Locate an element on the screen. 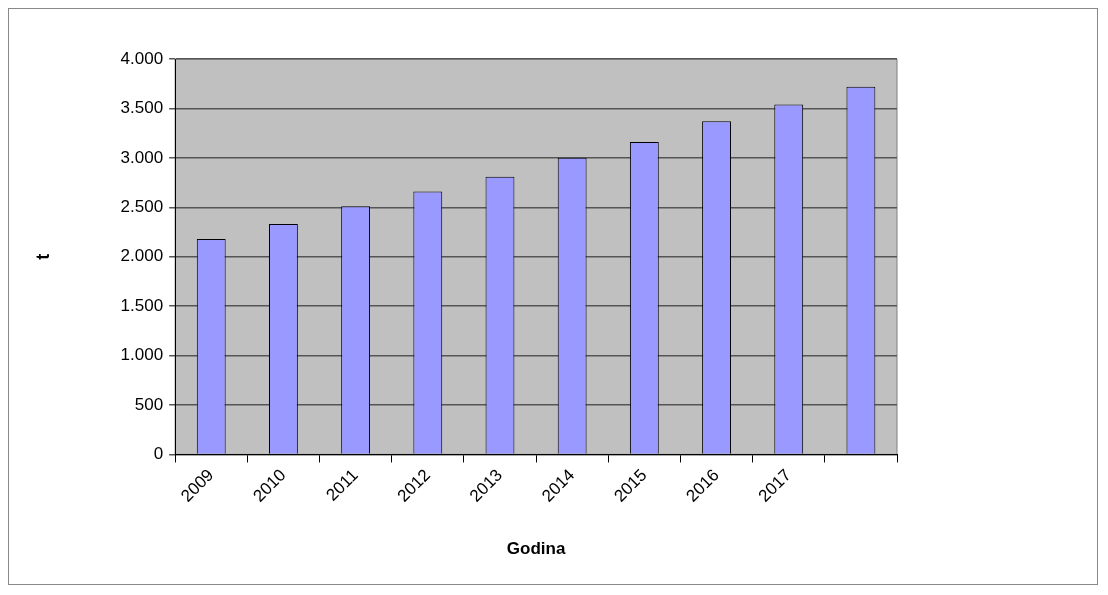 This screenshot has height=595, width=1108. y-tick-label: 4.000 is located at coordinates (142, 58).